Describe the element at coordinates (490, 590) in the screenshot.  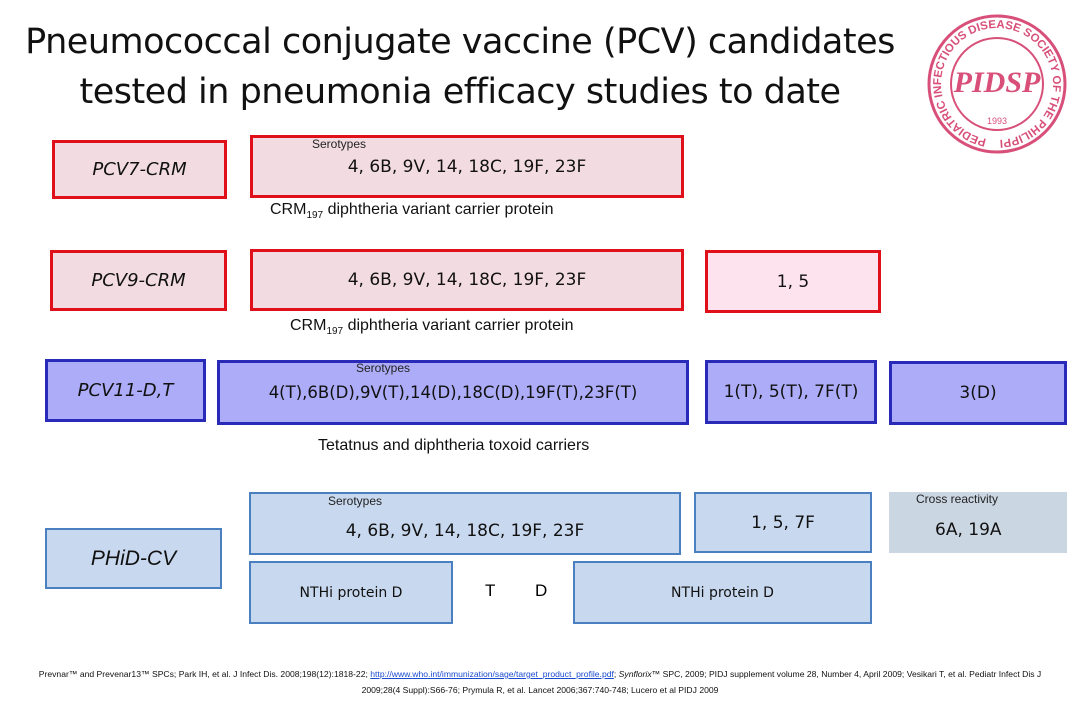
I see `carrier-letter: T` at that location.